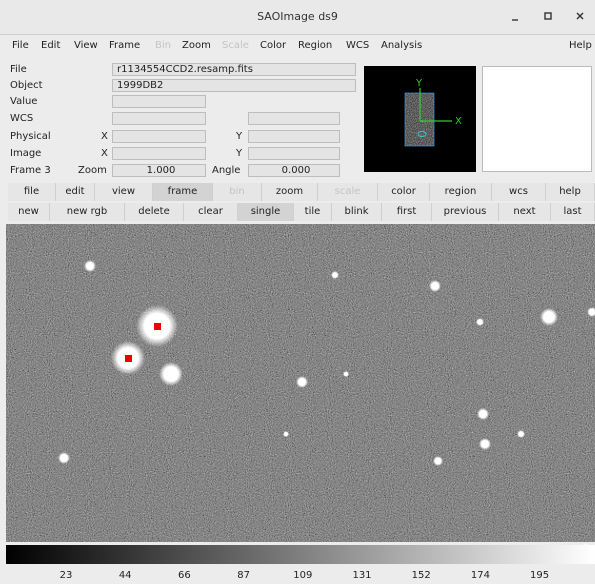 The image size is (595, 584). Describe the element at coordinates (458, 121) in the screenshot. I see `panner-x-label: X` at that location.